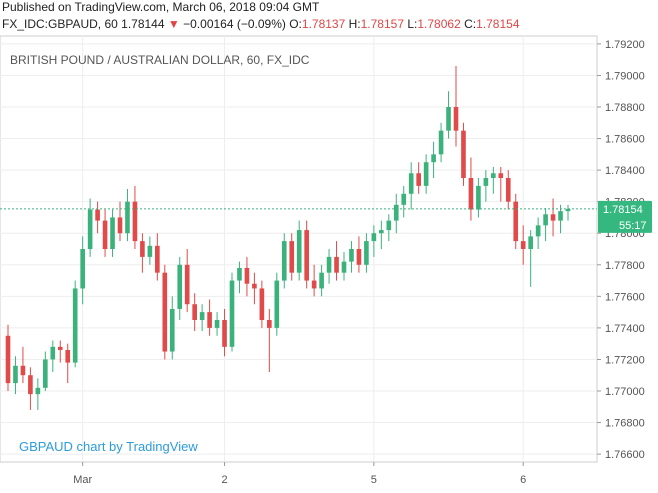 The image size is (658, 493). I want to click on y-tick-label: 1.78400, so click(625, 171).